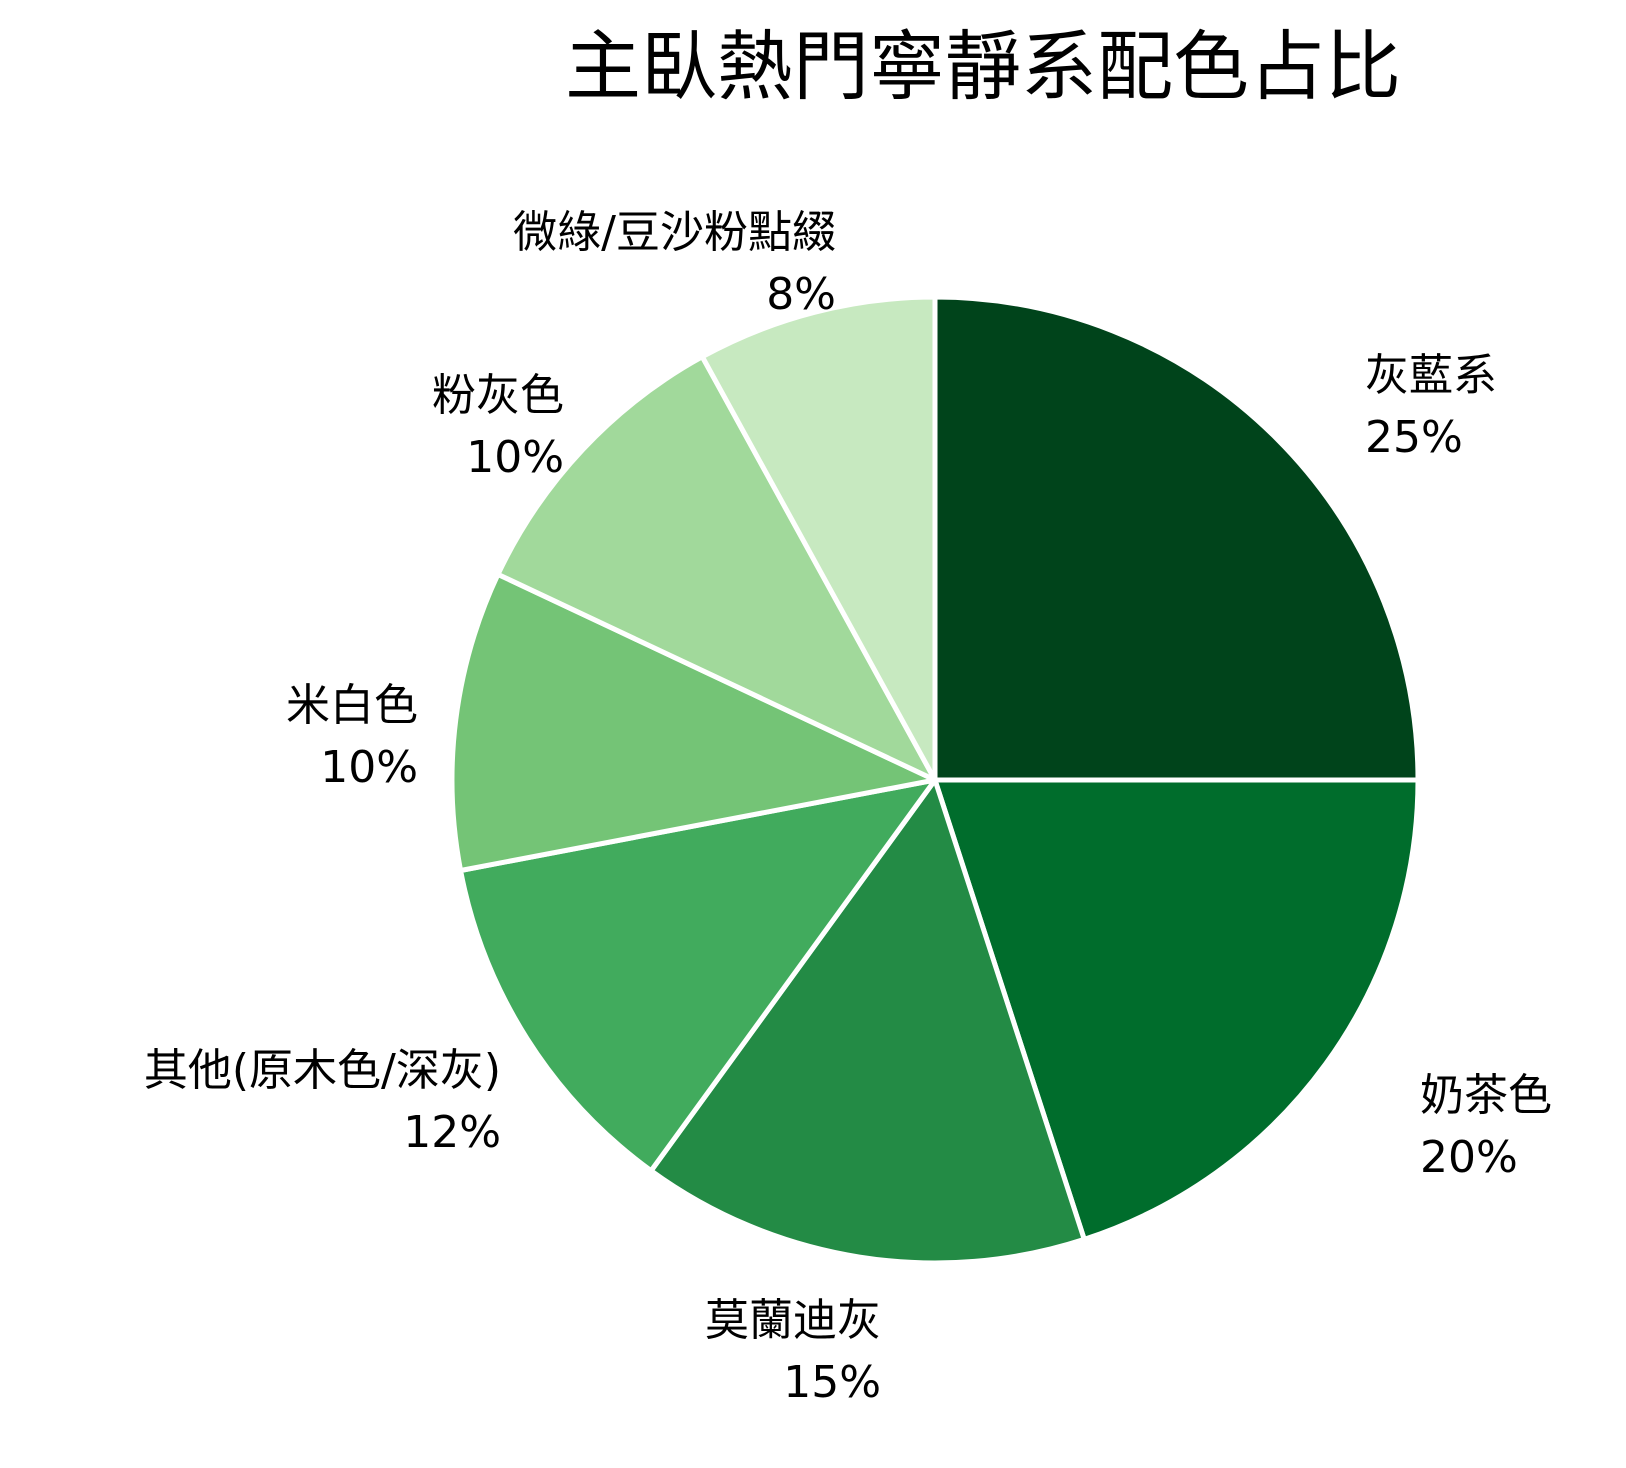 The width and height of the screenshot is (1626, 1468). What do you see at coordinates (793, 1352) in the screenshot?
I see `label-morandi-gray: 莫蘭迪灰 15%` at bounding box center [793, 1352].